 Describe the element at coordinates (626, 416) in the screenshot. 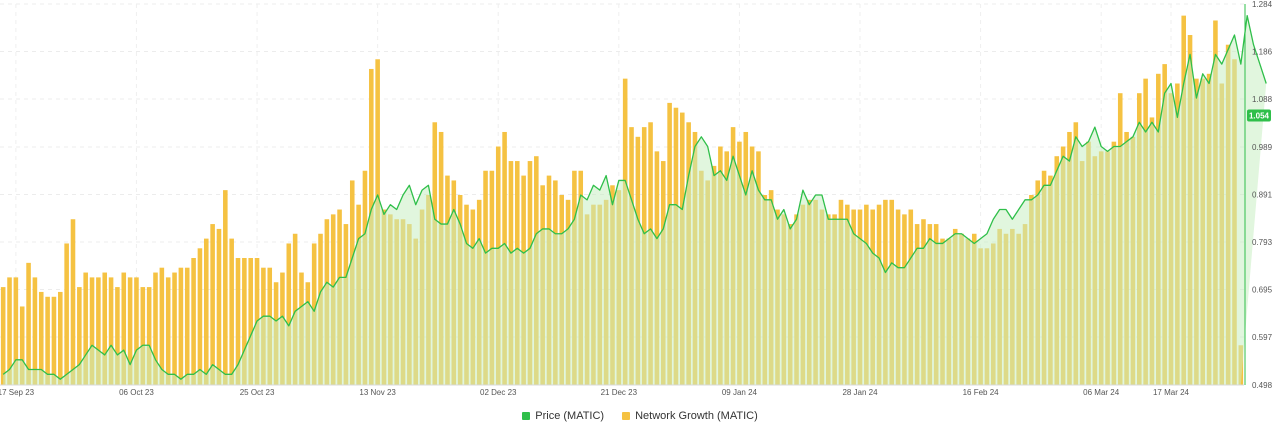

I see `network-growth-swatch-icon` at that location.